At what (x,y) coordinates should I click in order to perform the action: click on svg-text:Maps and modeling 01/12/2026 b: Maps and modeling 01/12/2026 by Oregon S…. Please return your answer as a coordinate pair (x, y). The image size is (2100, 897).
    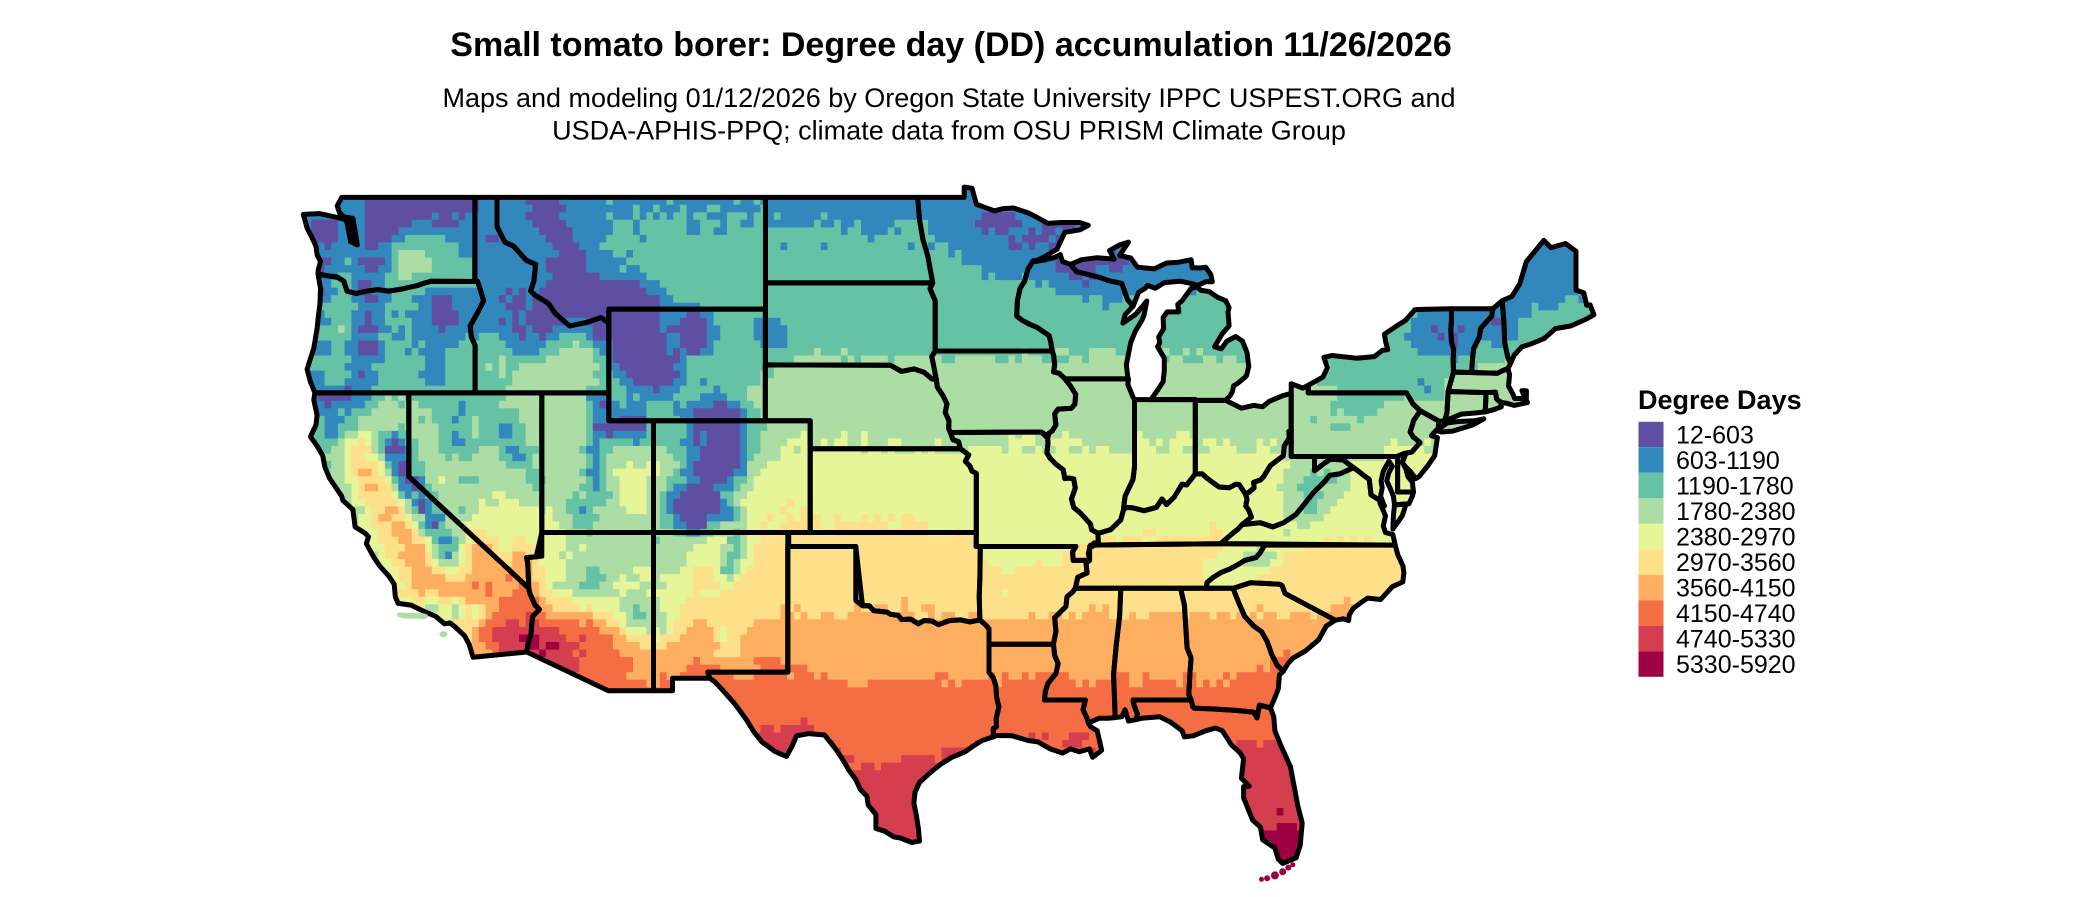
    Looking at the image, I should click on (948, 98).